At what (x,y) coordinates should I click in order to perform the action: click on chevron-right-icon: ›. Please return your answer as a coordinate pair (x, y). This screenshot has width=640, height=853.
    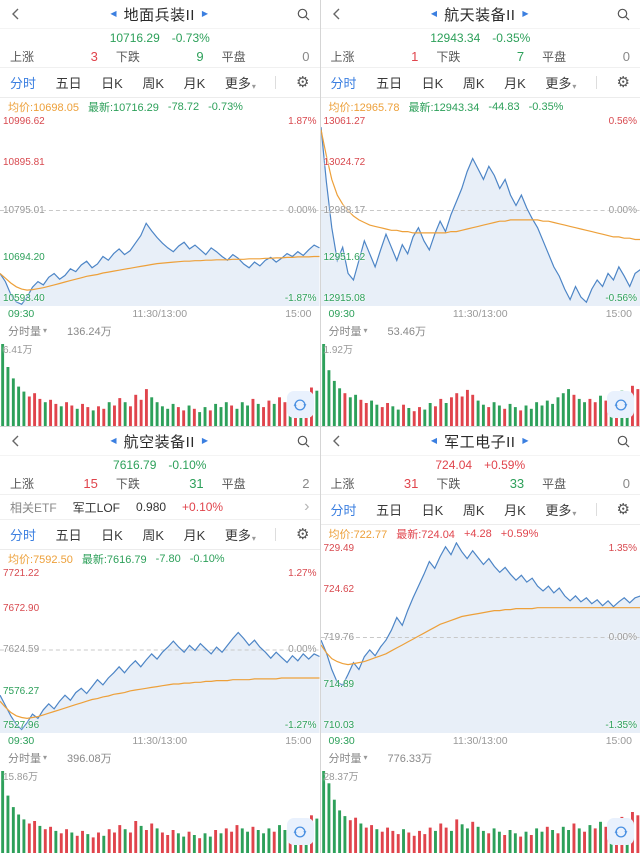
    Looking at the image, I should click on (307, 506).